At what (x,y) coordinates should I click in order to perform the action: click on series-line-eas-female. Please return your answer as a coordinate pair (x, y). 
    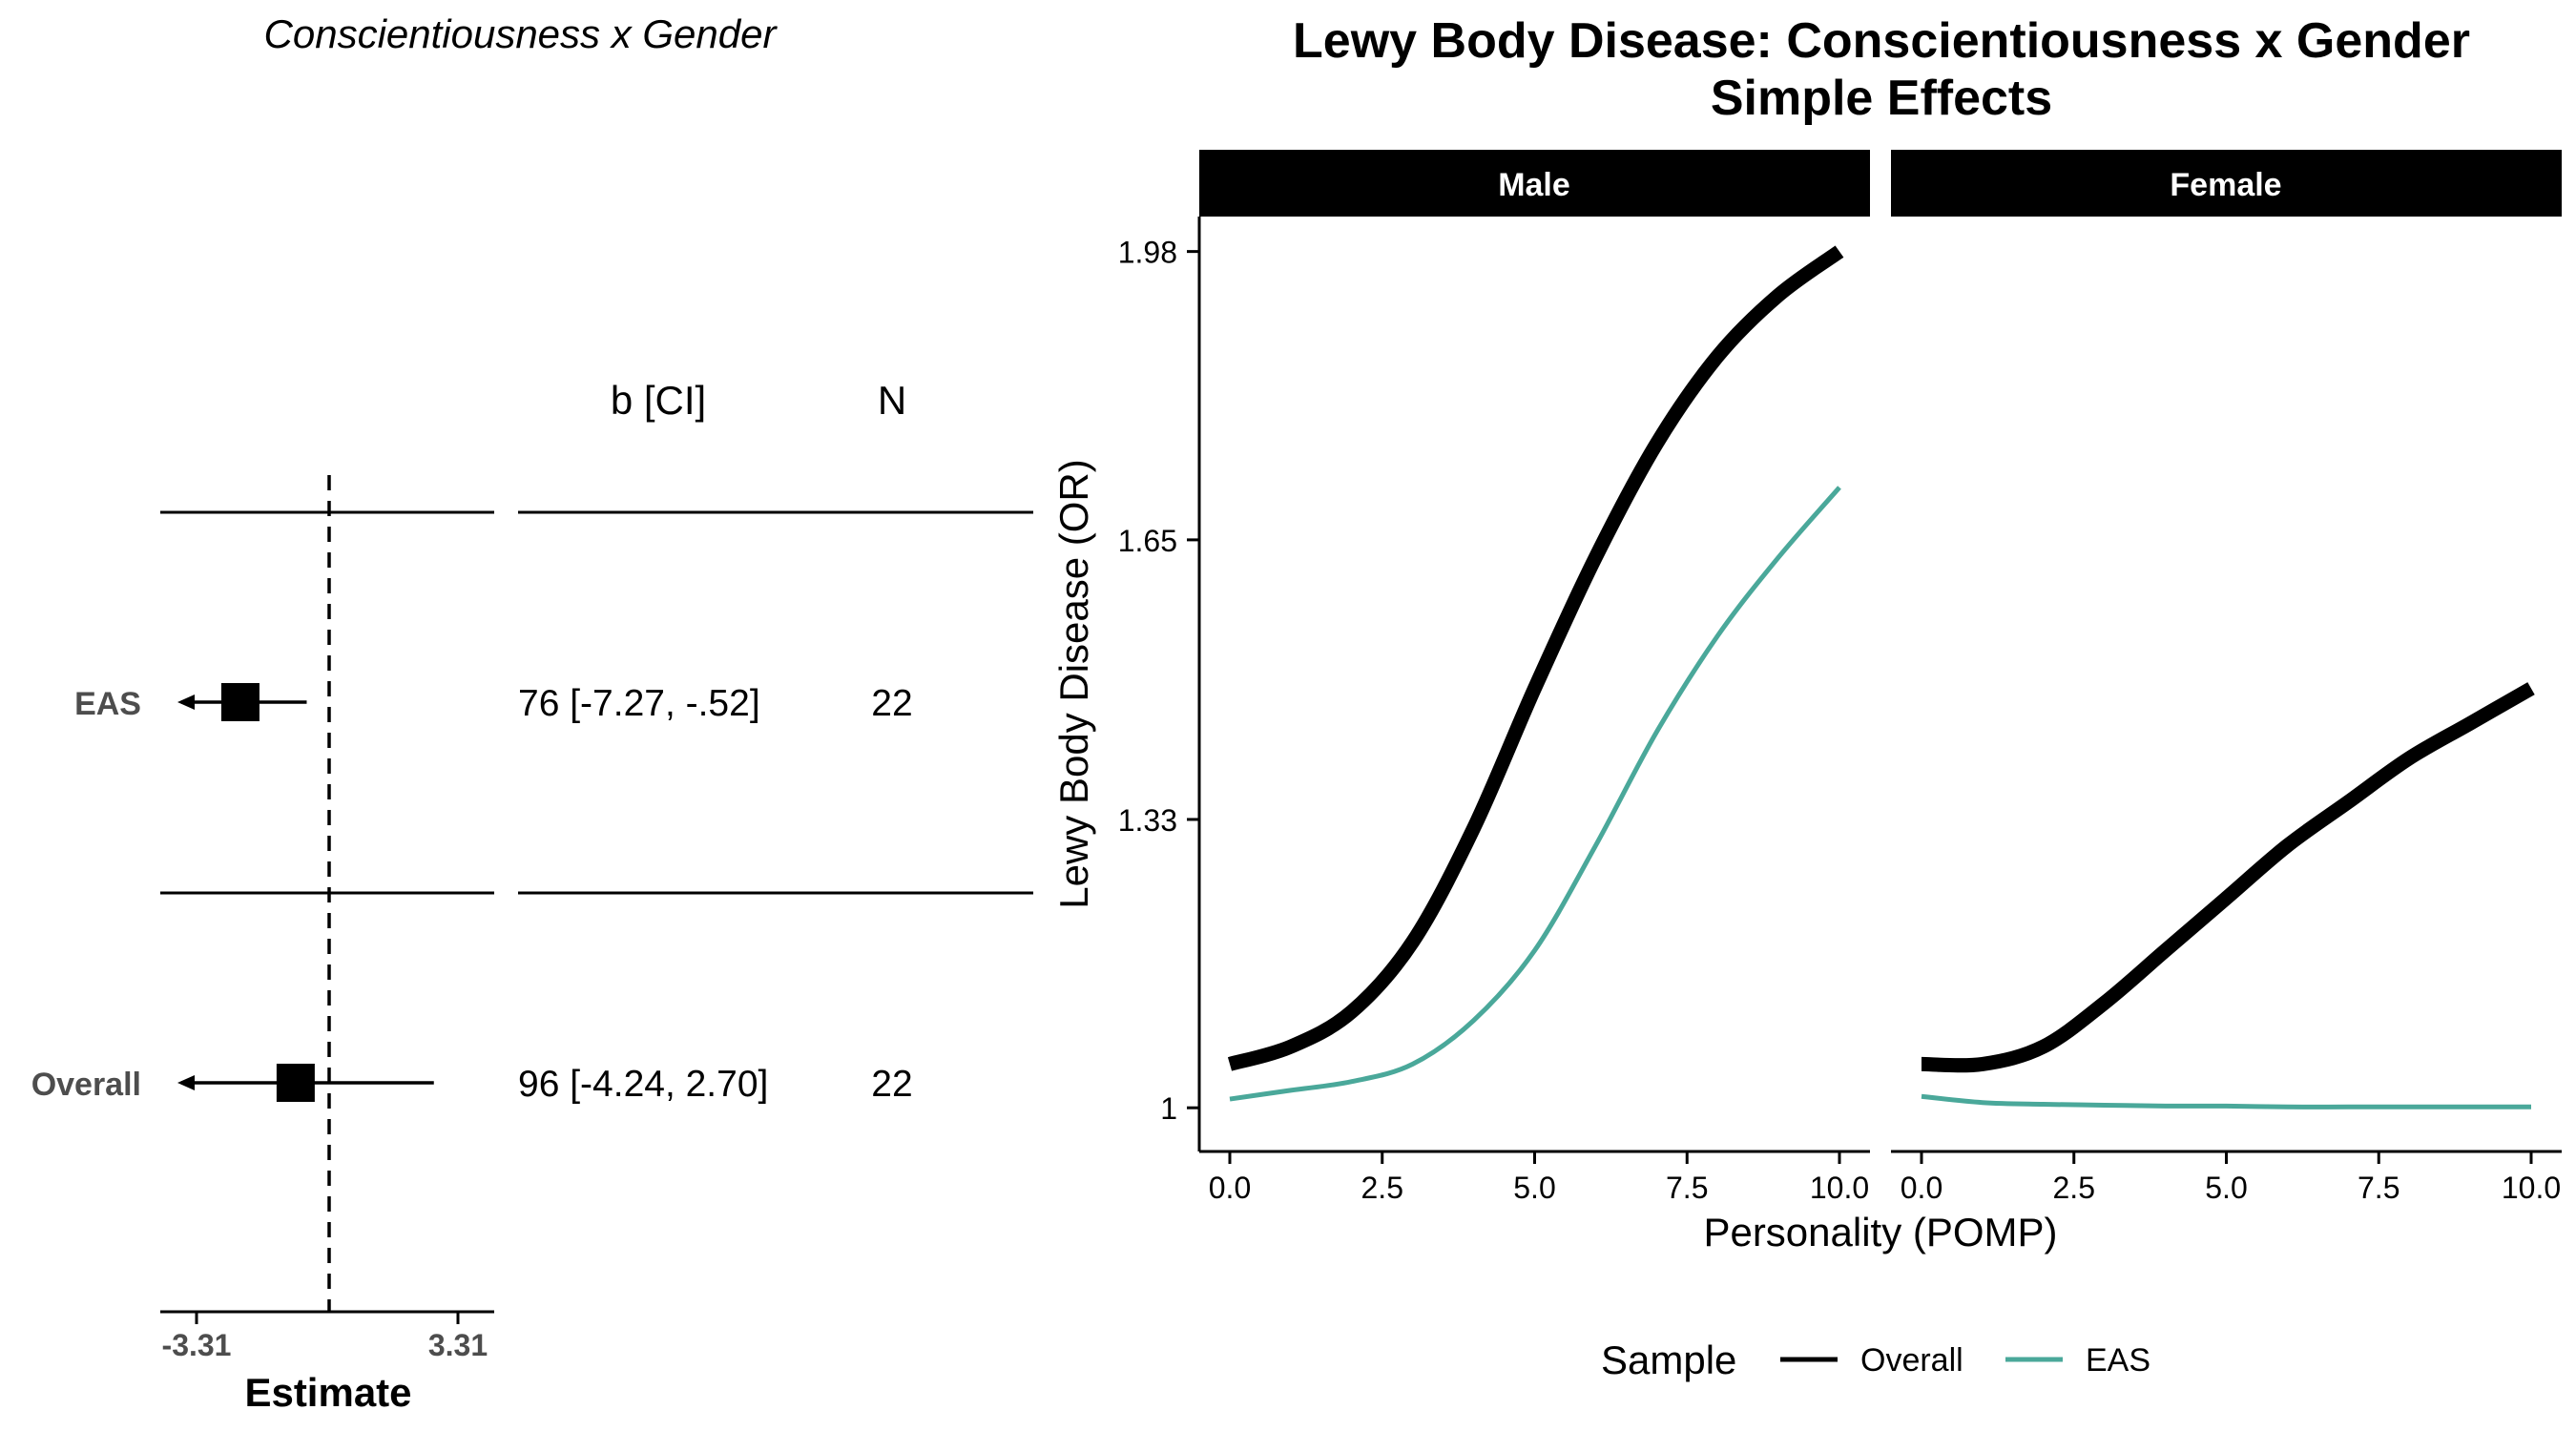
    Looking at the image, I should click on (2226, 1101).